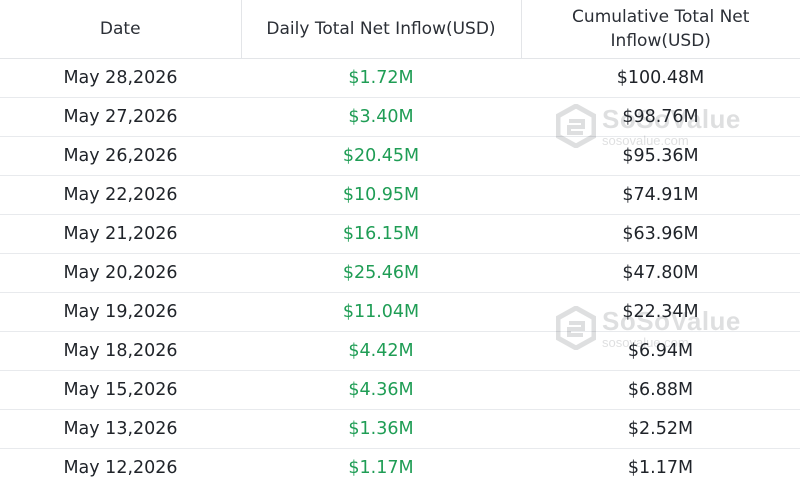 The height and width of the screenshot is (487, 800). I want to click on table-row: May 12,2026$1.17M$1.17M, so click(400, 468).